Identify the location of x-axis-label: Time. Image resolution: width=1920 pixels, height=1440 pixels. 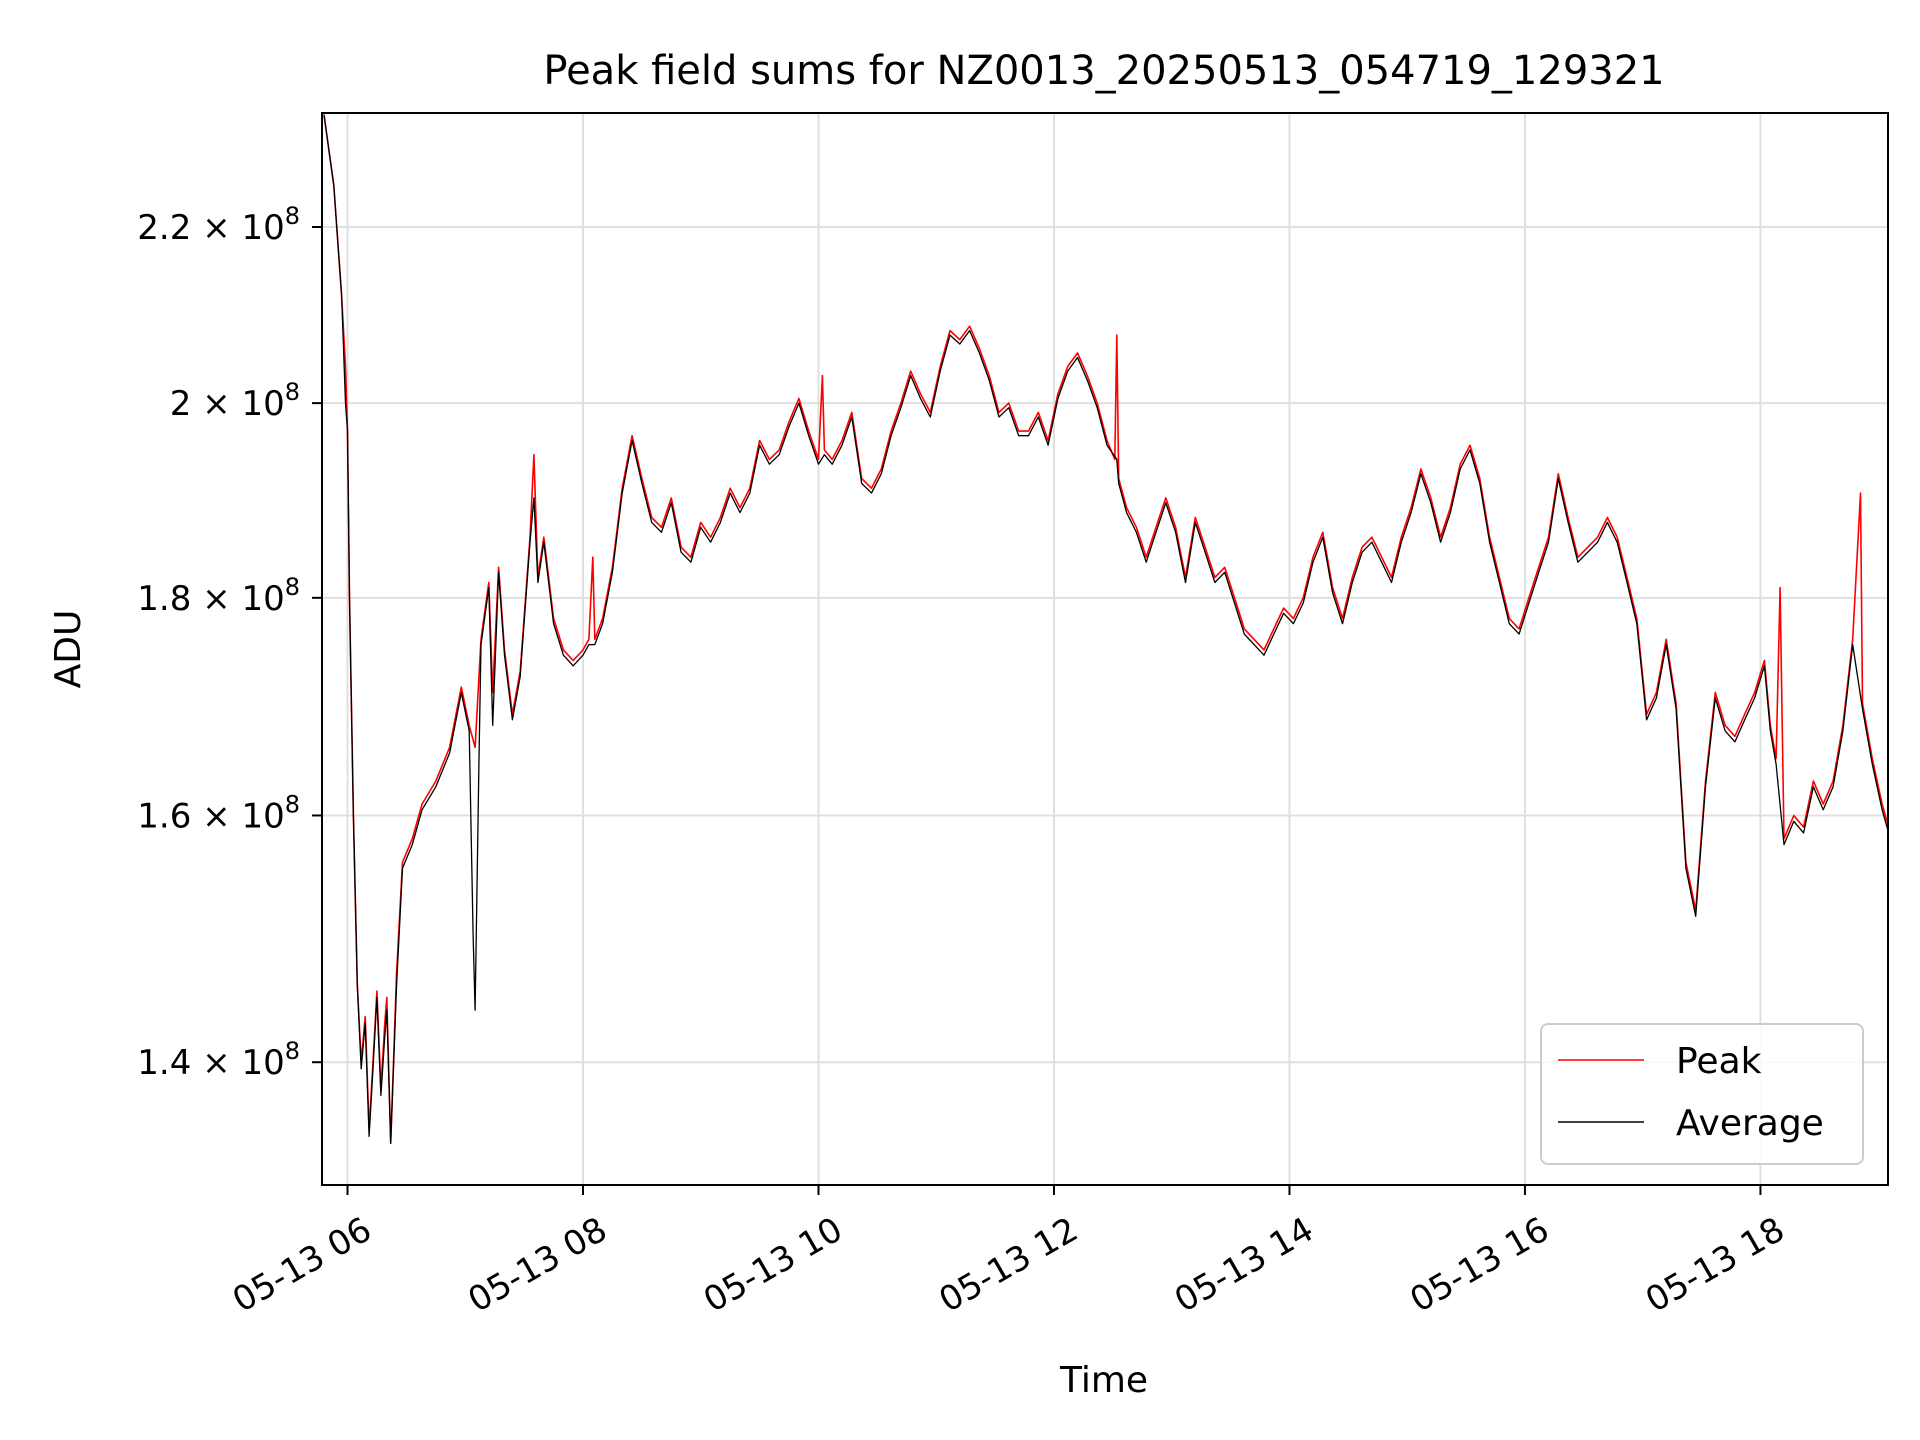
(1103, 1380).